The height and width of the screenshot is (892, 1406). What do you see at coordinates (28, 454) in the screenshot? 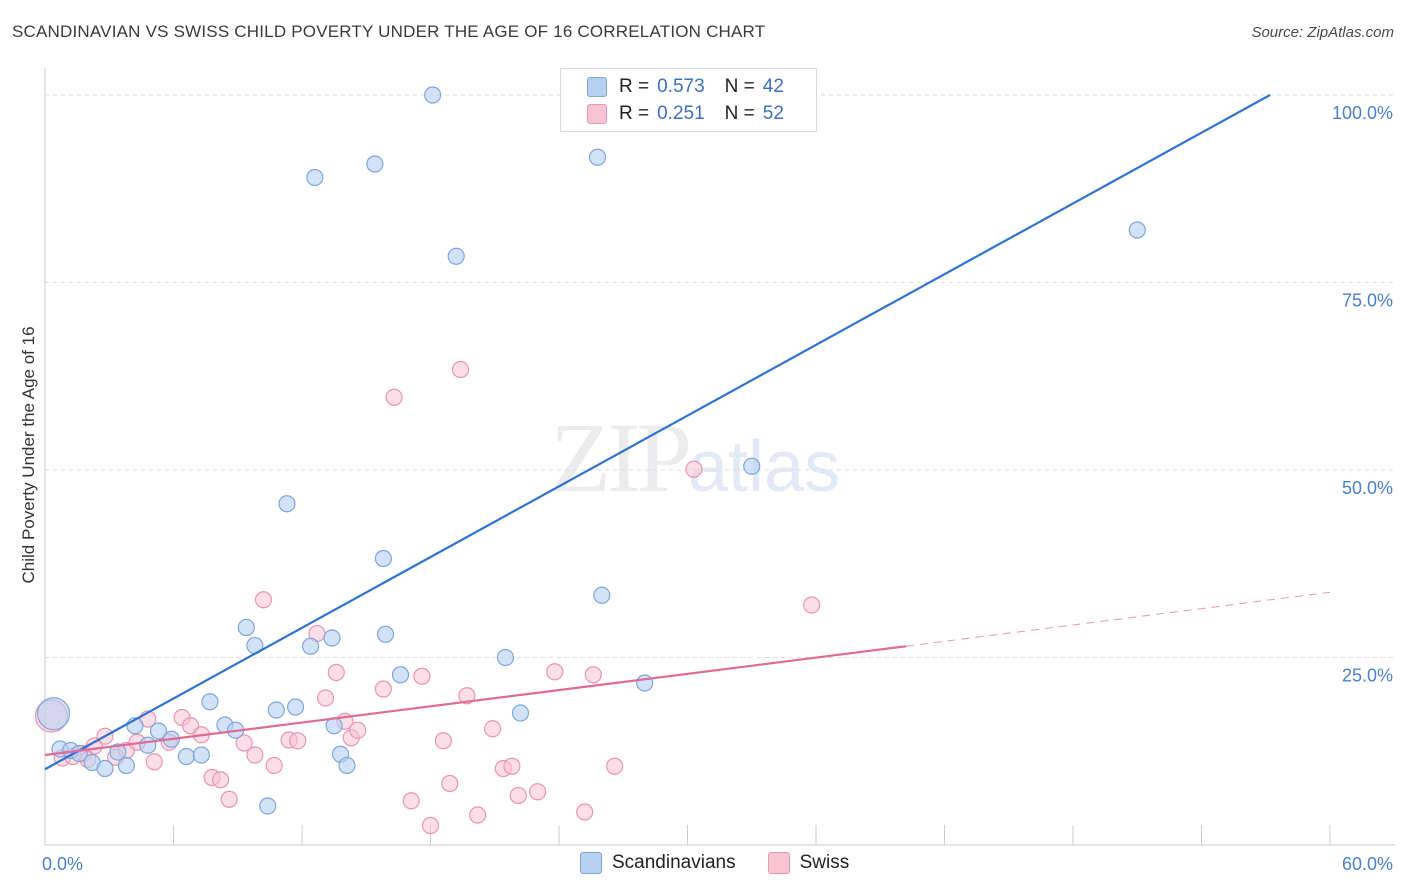
I see `y-axis-label: Child Poverty Under the Age of 16` at bounding box center [28, 454].